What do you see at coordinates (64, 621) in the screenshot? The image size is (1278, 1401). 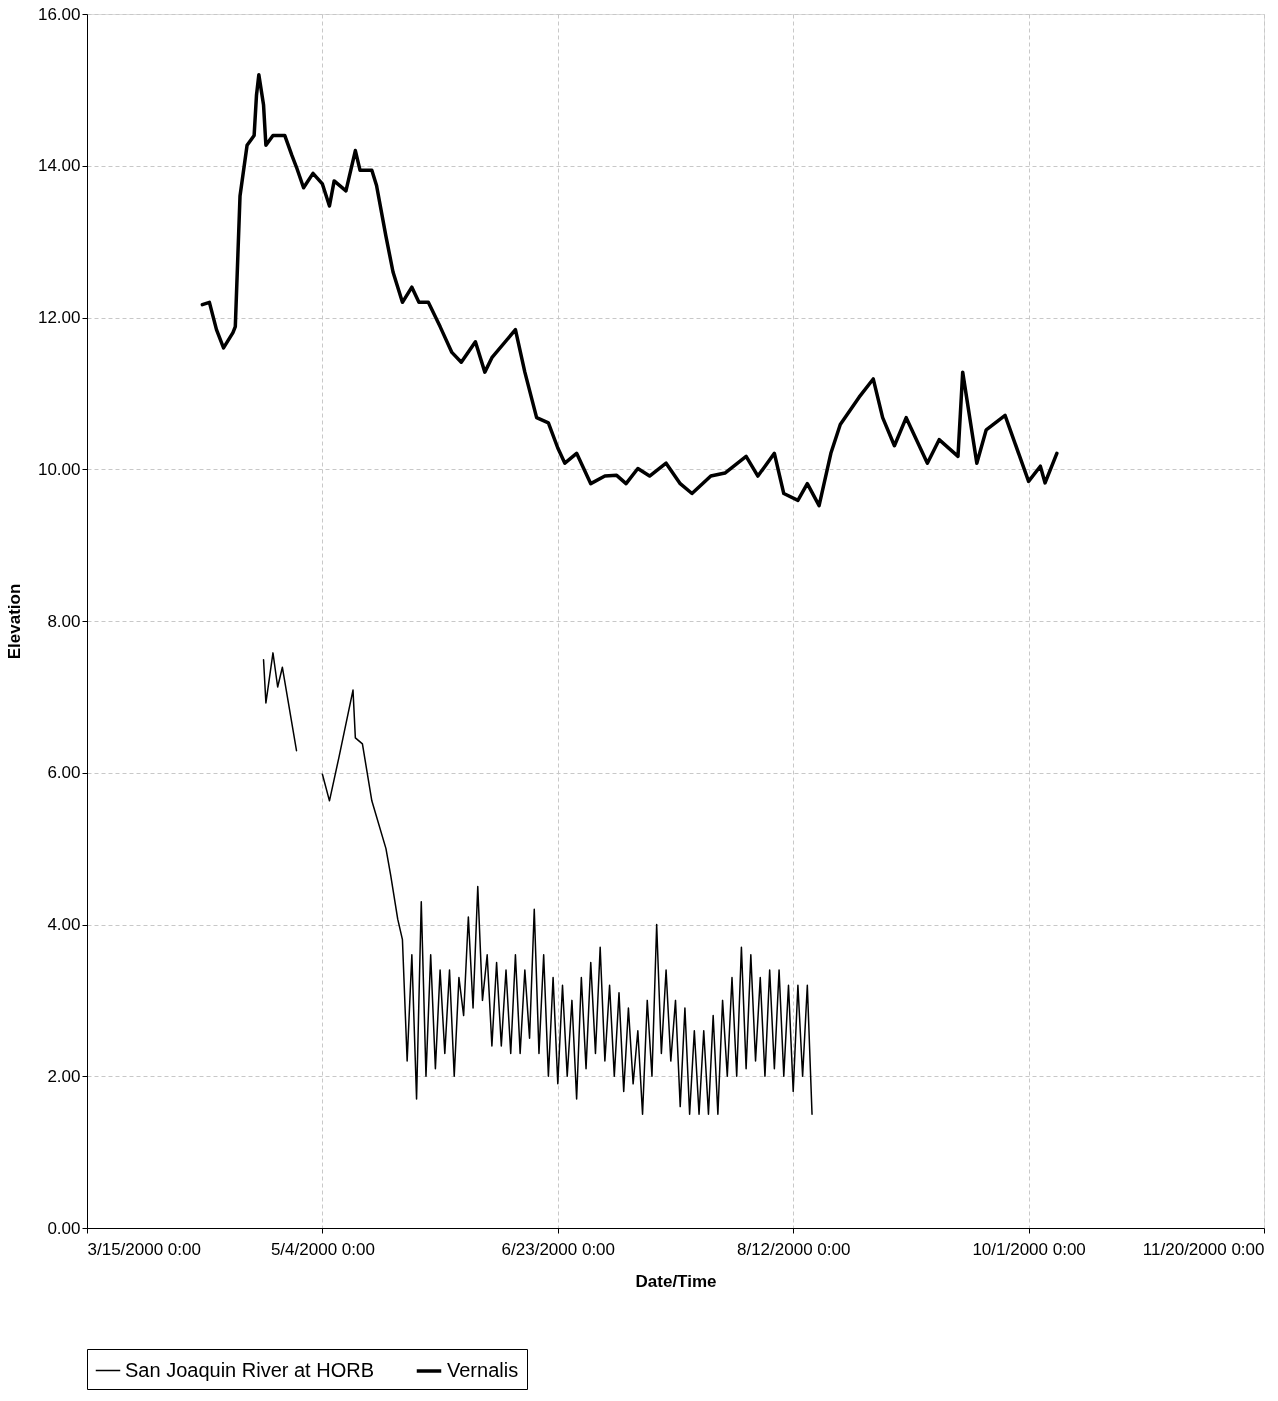 I see `y-tick-label: 8.00` at bounding box center [64, 621].